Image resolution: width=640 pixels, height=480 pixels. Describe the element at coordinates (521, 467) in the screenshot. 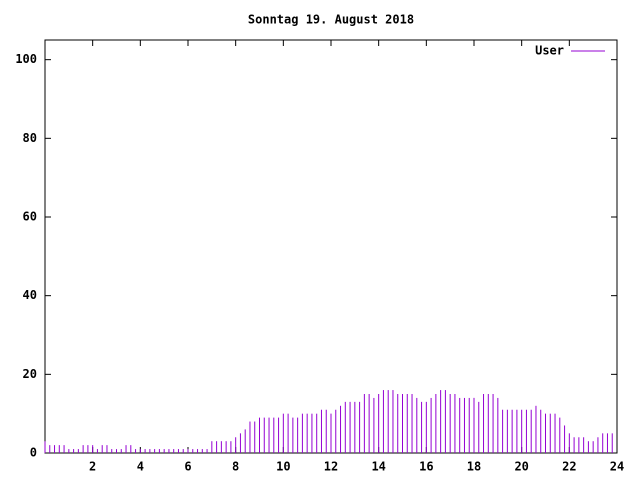

I see `x-tick-label: 20` at that location.